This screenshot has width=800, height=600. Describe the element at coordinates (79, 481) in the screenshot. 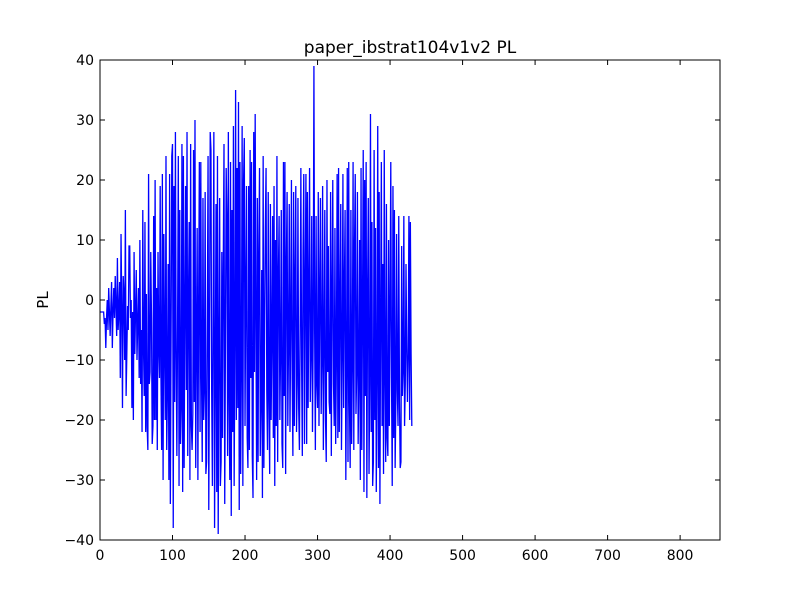

I see `y-tick-label: −30` at that location.